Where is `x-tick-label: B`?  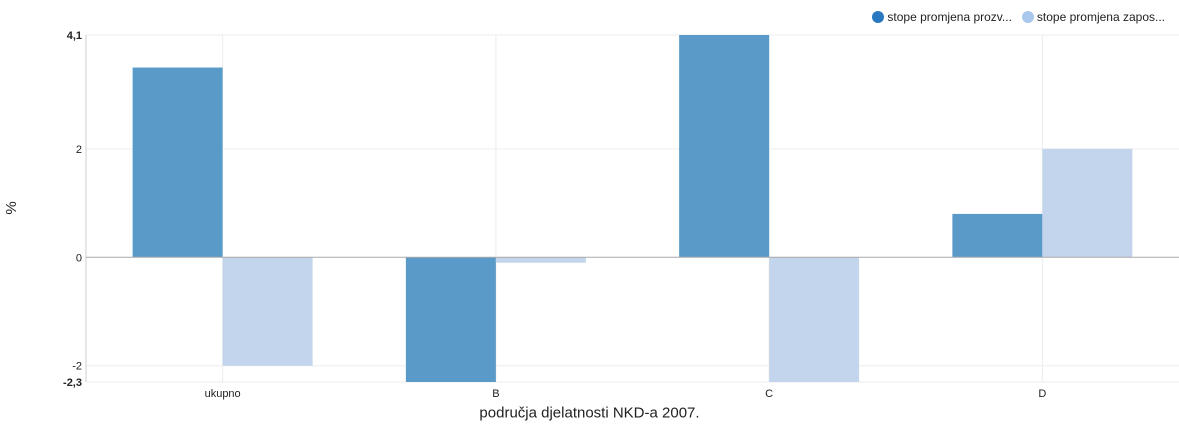
x-tick-label: B is located at coordinates (495, 394).